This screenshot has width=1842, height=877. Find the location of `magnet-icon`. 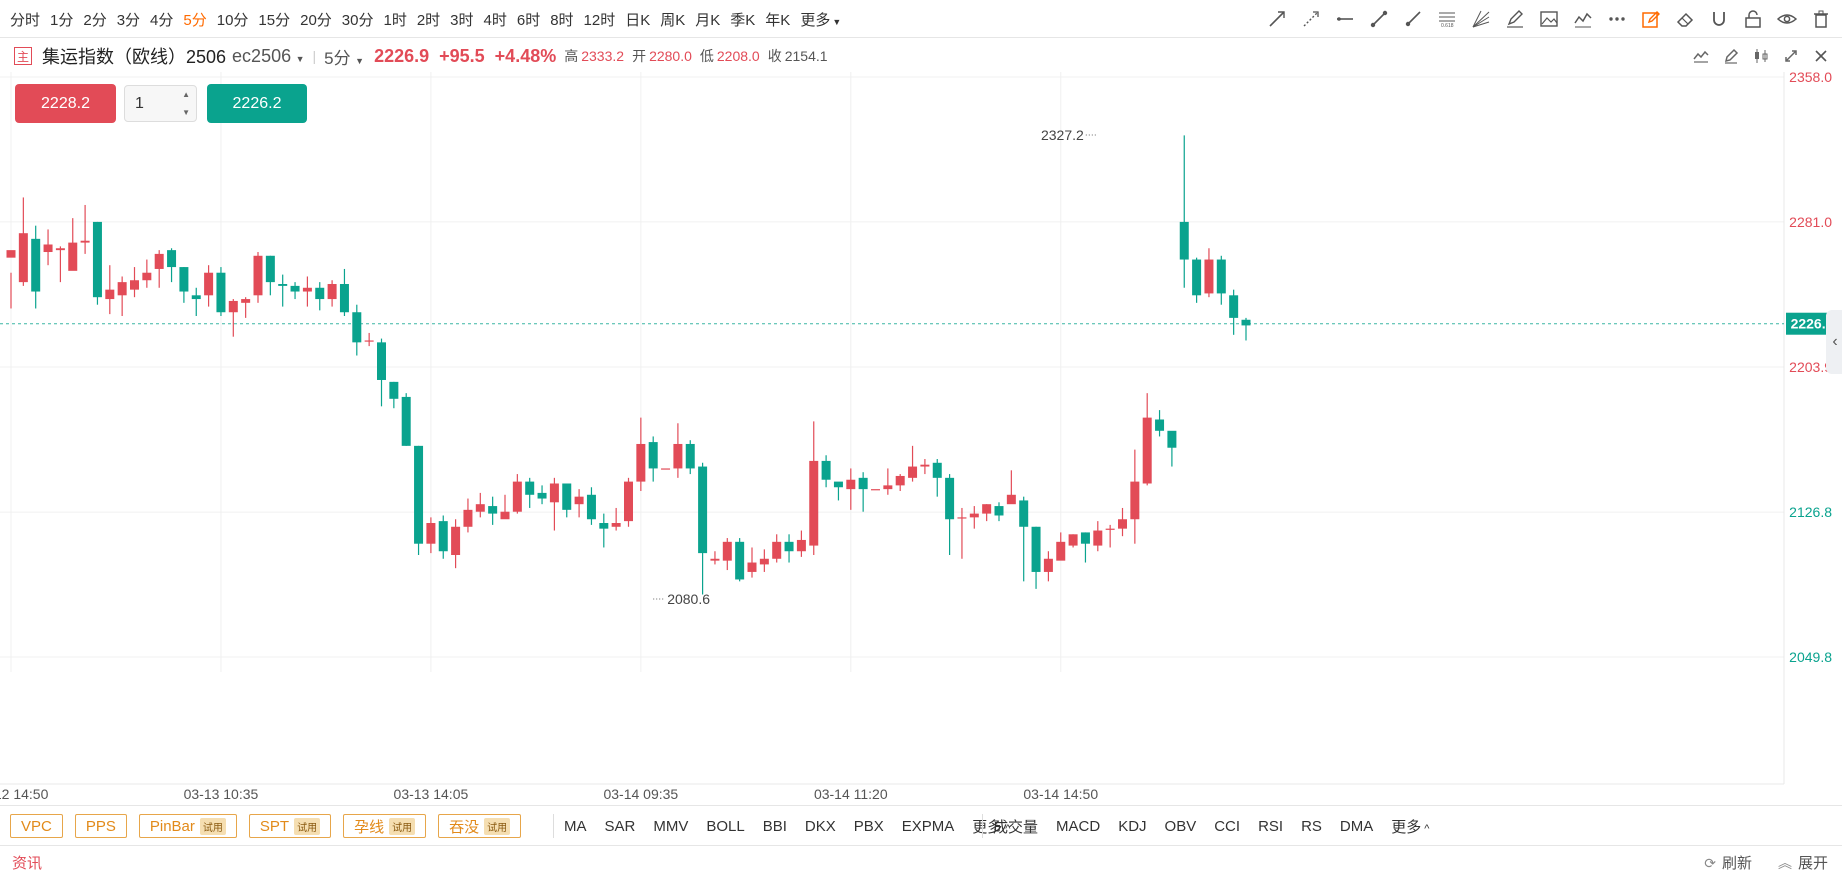

magnet-icon is located at coordinates (1719, 19).